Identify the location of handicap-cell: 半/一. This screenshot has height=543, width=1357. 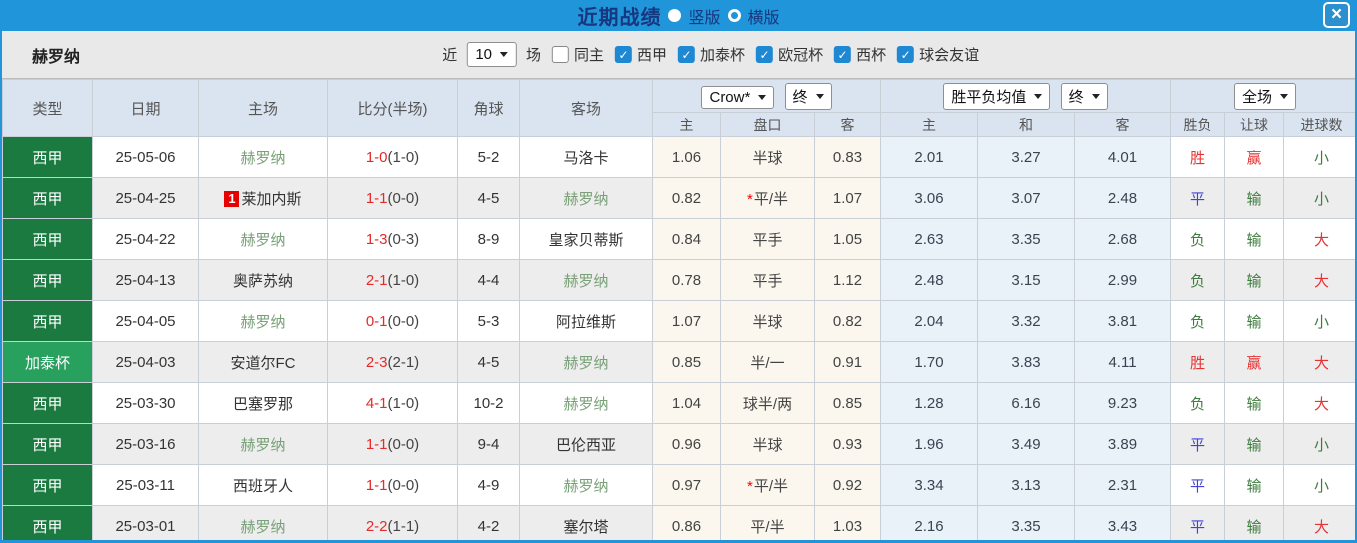
(767, 362).